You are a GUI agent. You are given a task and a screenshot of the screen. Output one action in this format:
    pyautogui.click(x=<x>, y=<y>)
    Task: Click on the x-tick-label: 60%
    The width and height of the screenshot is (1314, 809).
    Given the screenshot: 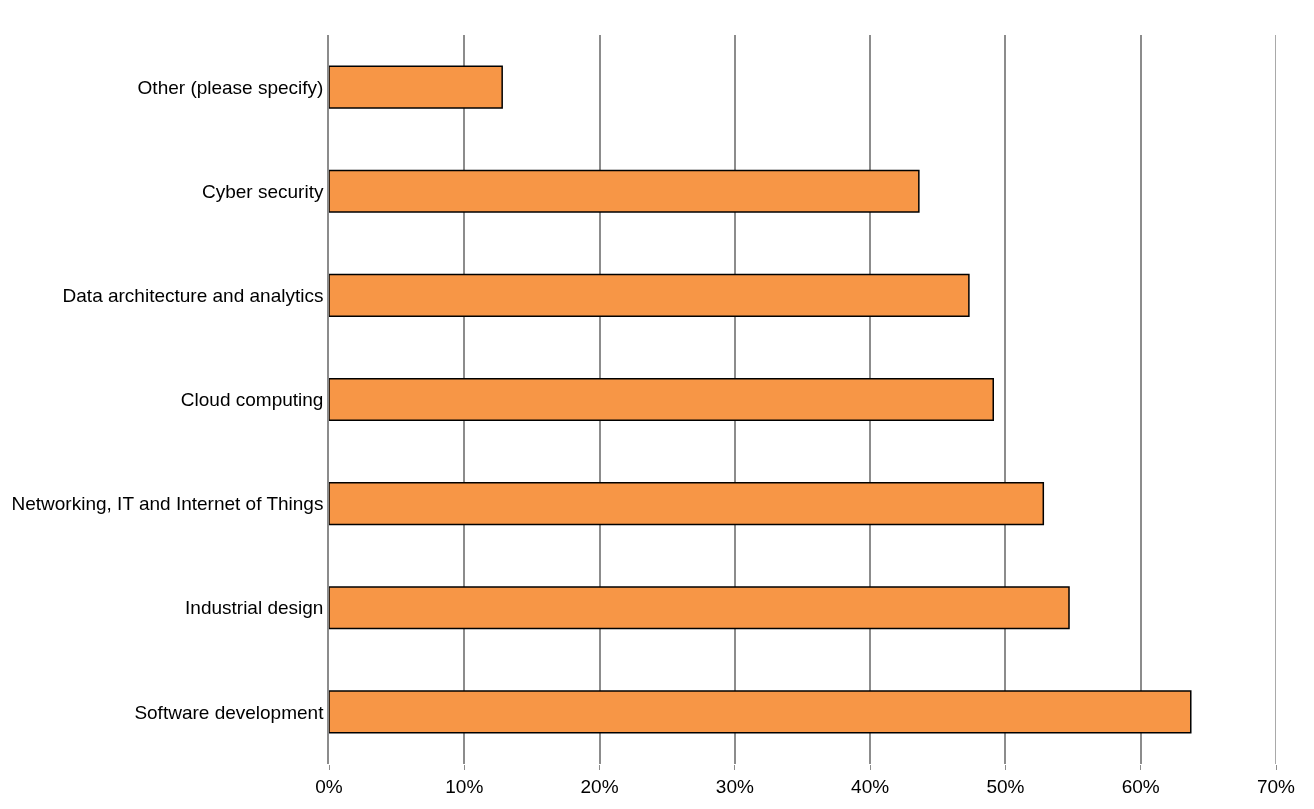 What is the action you would take?
    pyautogui.click(x=1140, y=786)
    